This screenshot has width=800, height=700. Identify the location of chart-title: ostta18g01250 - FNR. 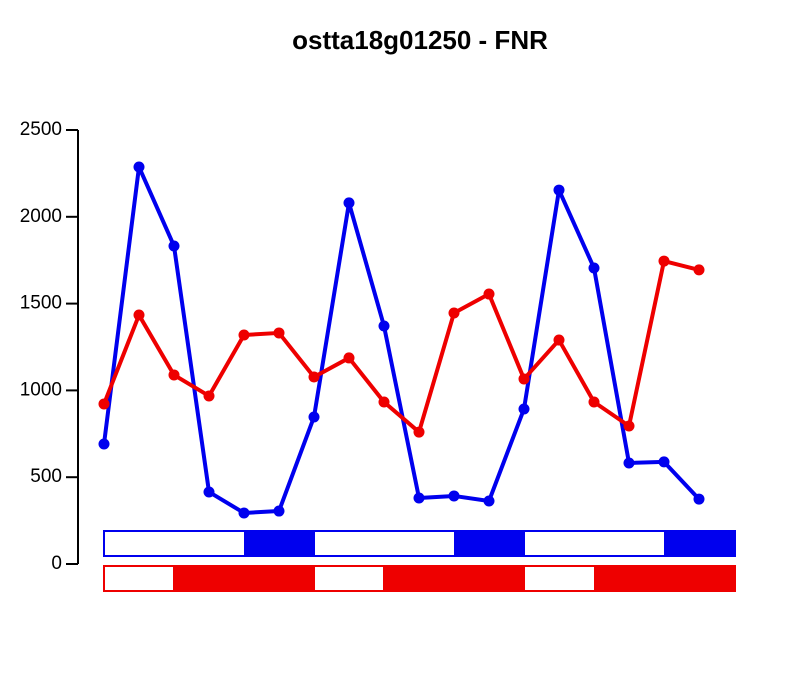
(420, 40).